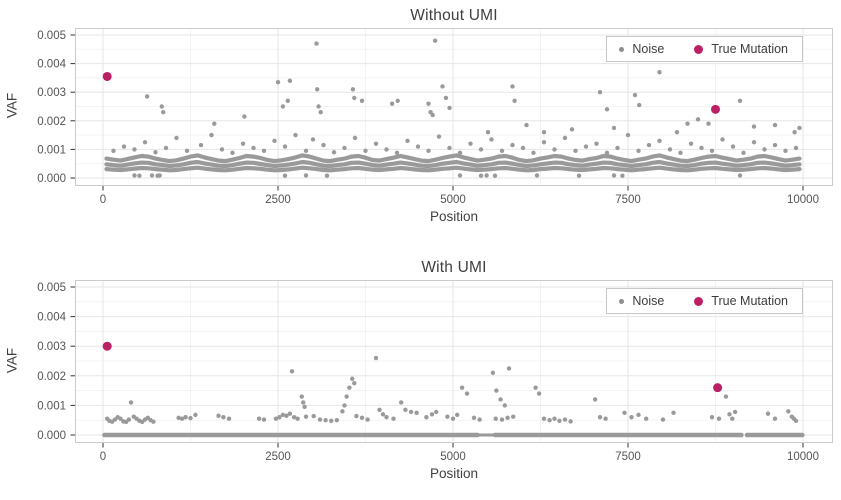  I want to click on chart-title: Without UMI, so click(454, 15).